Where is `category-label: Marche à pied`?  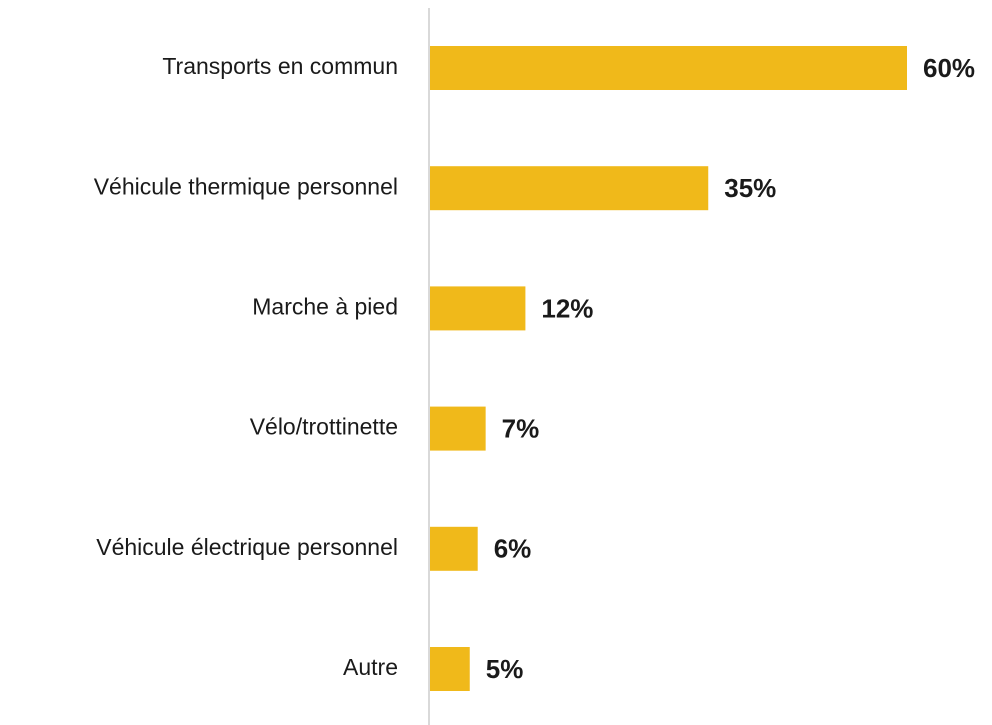
category-label: Marche à pied is located at coordinates (325, 306).